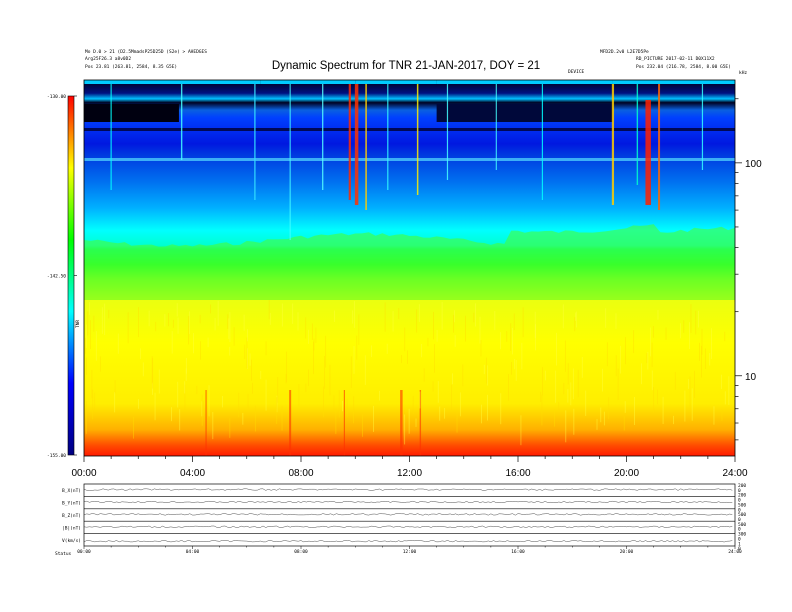 The width and height of the screenshot is (792, 612). Describe the element at coordinates (108, 59) in the screenshot. I see `header-left-line2: Arg25F26.3 a8v0D2` at that location.